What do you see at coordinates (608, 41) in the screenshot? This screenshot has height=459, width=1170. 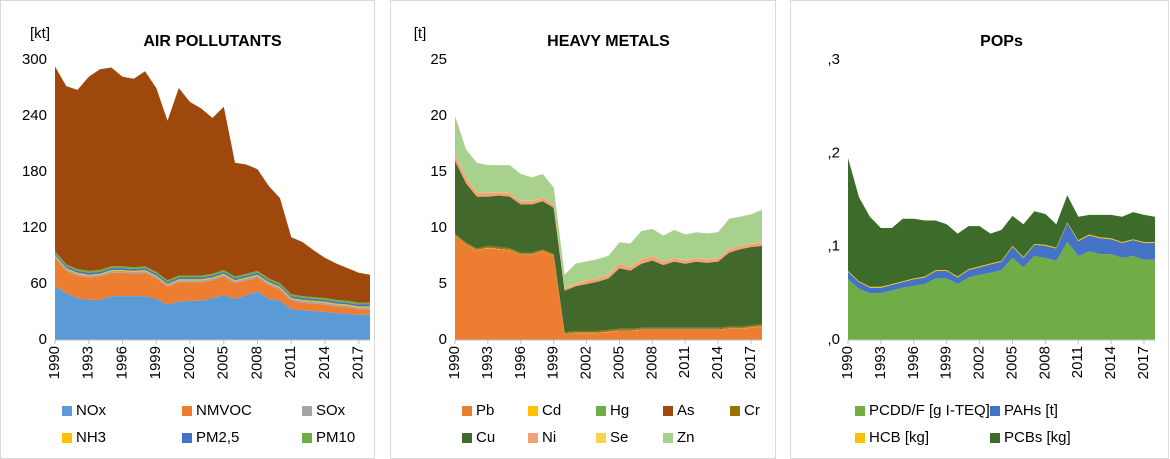 I see `chart-title: HEAVY METALS` at bounding box center [608, 41].